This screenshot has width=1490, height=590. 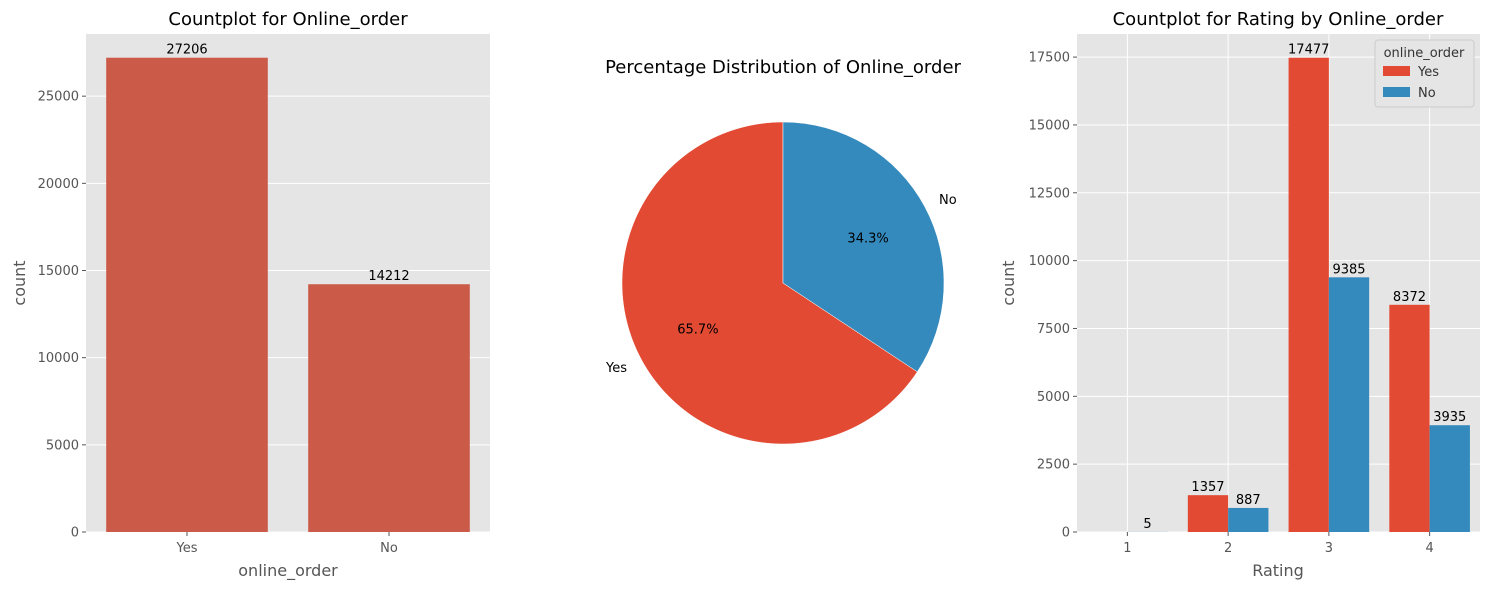 What do you see at coordinates (1053, 296) in the screenshot?
I see `y-tick-labels: 0 2500 5000 7500 10000 12500 15000 17500` at bounding box center [1053, 296].